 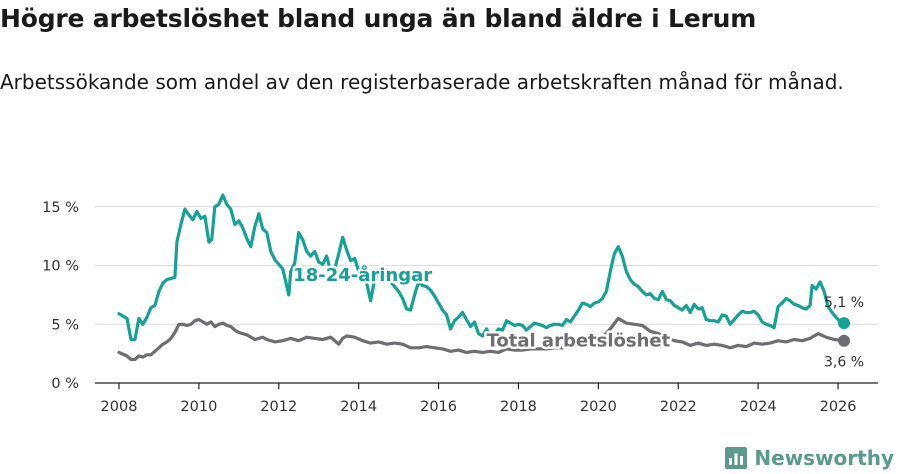 I want to click on x-axis: 2008 2010 2012 2014 2016 2018 2020 2022 2024 2026, so click(x=486, y=398).